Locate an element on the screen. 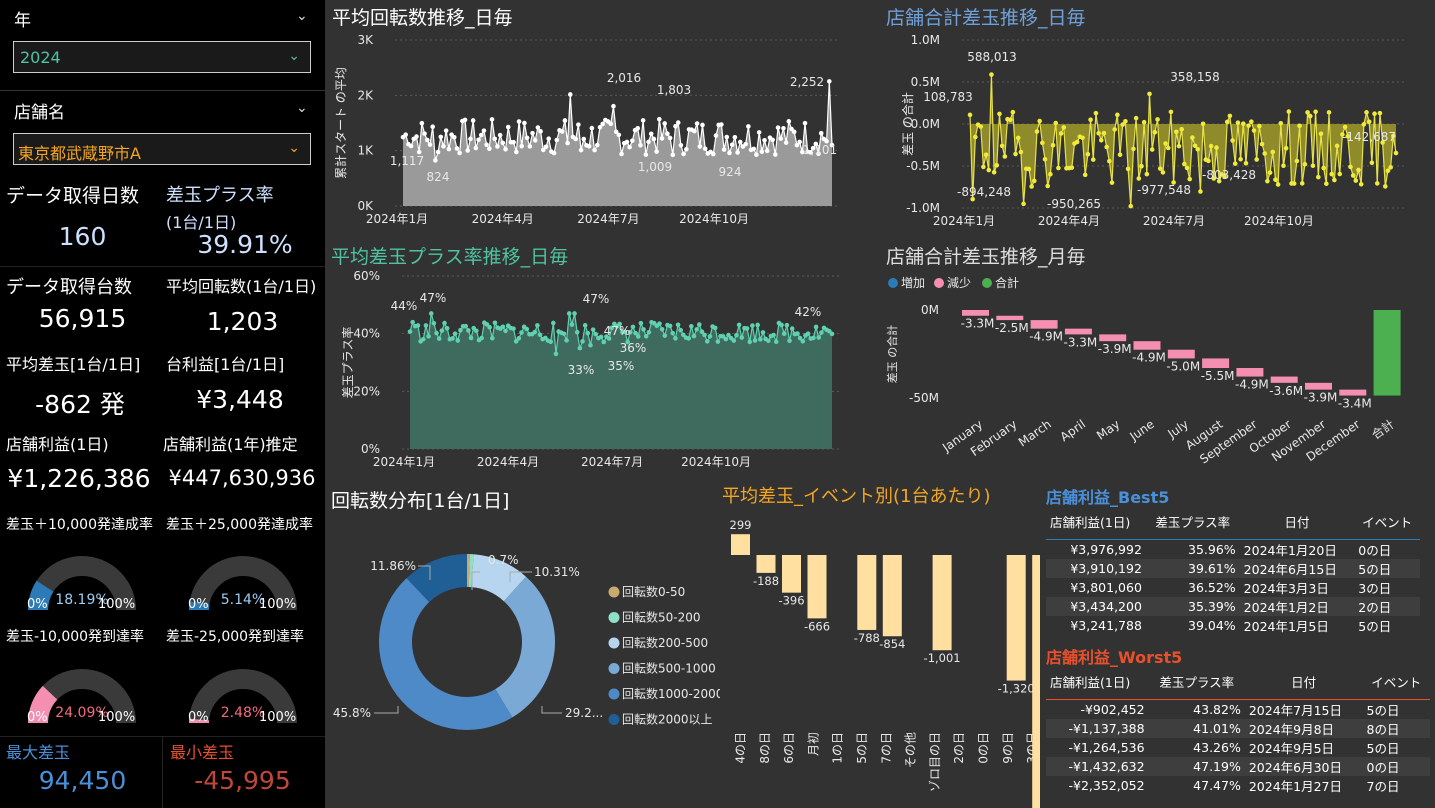 This screenshot has width=1435, height=808. table-row: -¥902,452 43.82% 2024年7月15日 5の日 is located at coordinates (1238, 710).